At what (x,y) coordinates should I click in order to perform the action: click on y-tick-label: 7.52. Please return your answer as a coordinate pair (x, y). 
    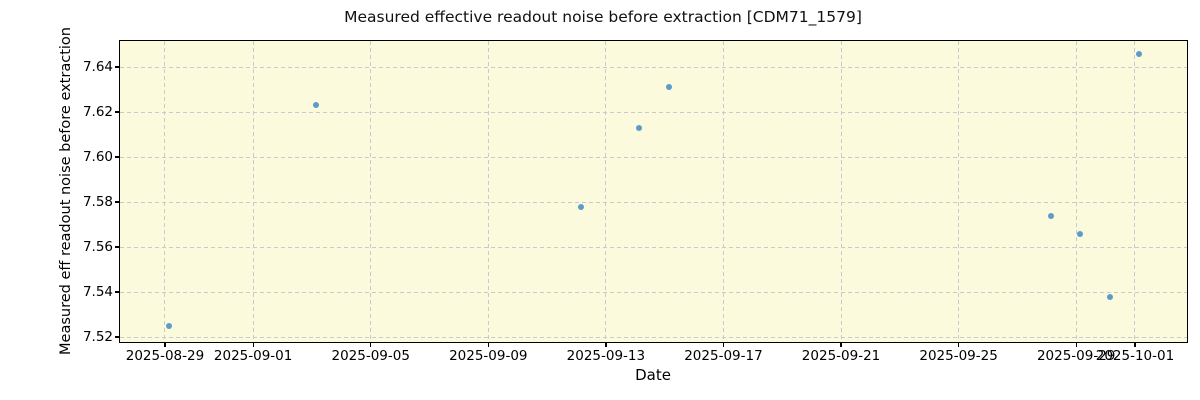
    Looking at the image, I should click on (97, 337).